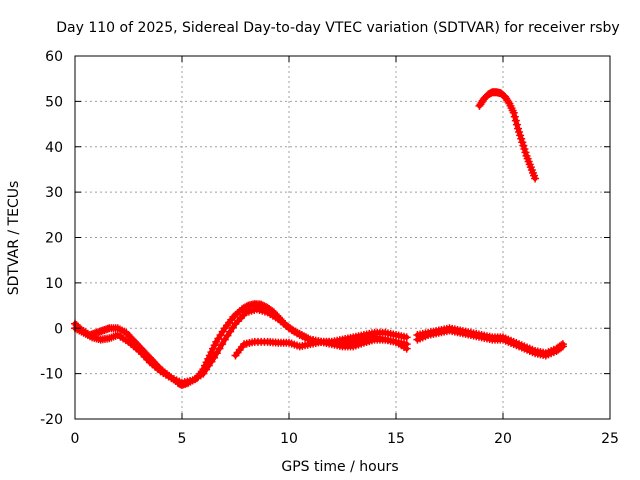 The height and width of the screenshot is (480, 640). What do you see at coordinates (54, 148) in the screenshot?
I see `y-tick-label: 40` at bounding box center [54, 148].